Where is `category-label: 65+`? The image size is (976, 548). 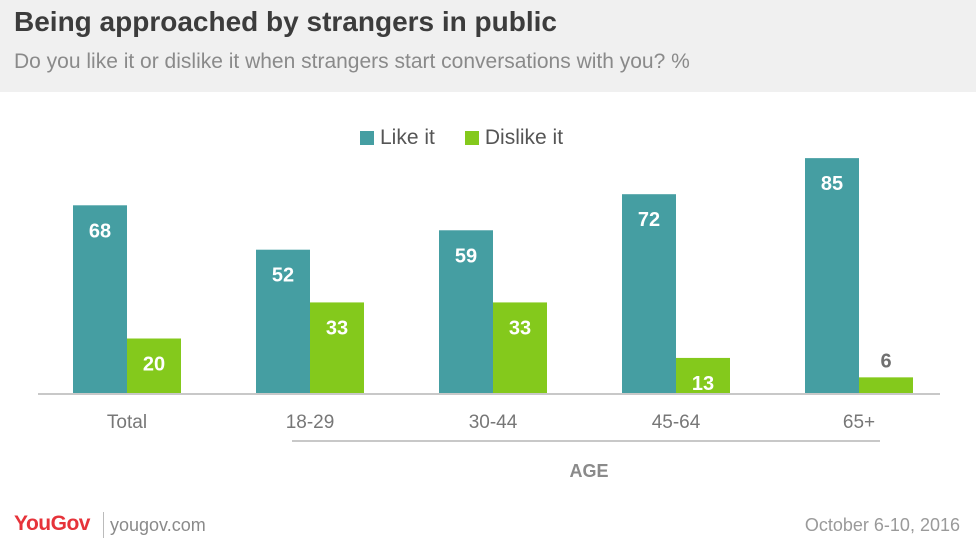
category-label: 65+ is located at coordinates (859, 422).